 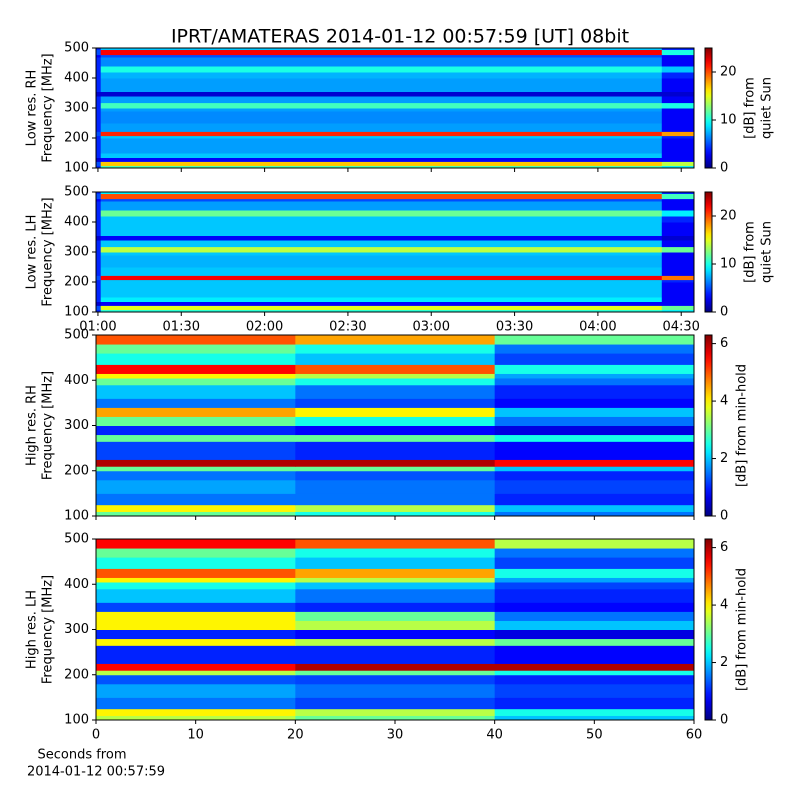 I want to click on x-tick-label: 01:30, so click(x=181, y=327).